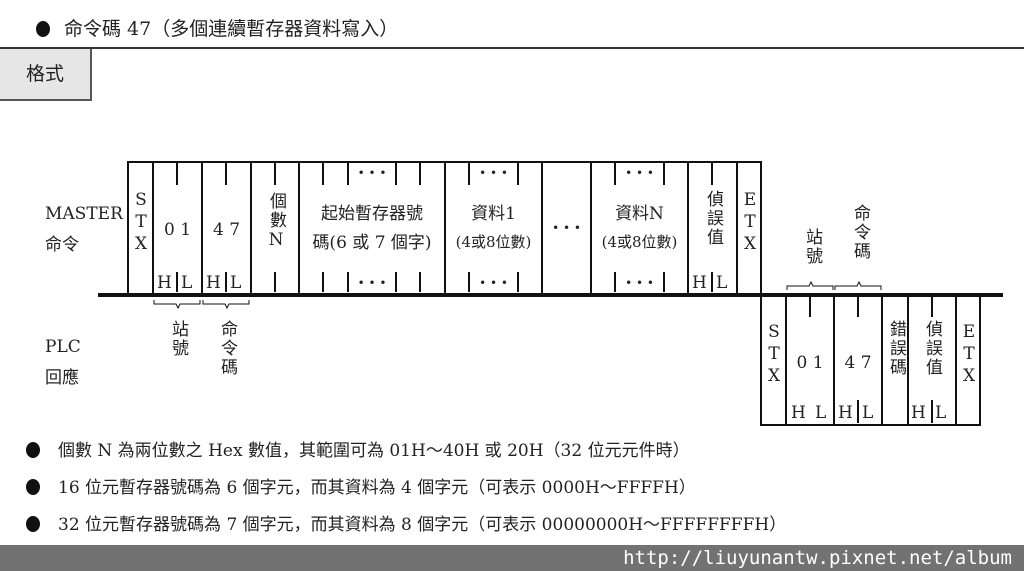 Image resolution: width=1024 pixels, height=571 pixels. What do you see at coordinates (713, 218) in the screenshot?
I see `master-lrc: 偵誤值` at bounding box center [713, 218].